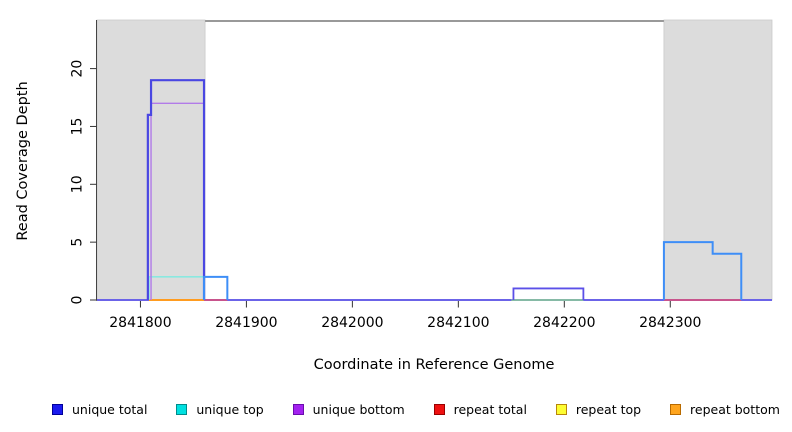  I want to click on legend-item-unique-total: unique total, so click(99, 409).